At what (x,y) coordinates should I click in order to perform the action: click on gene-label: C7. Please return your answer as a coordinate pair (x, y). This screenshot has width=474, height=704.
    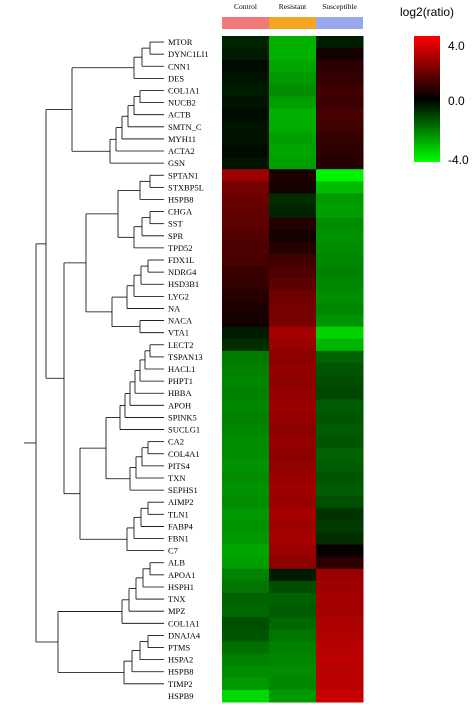
    Looking at the image, I should click on (173, 551).